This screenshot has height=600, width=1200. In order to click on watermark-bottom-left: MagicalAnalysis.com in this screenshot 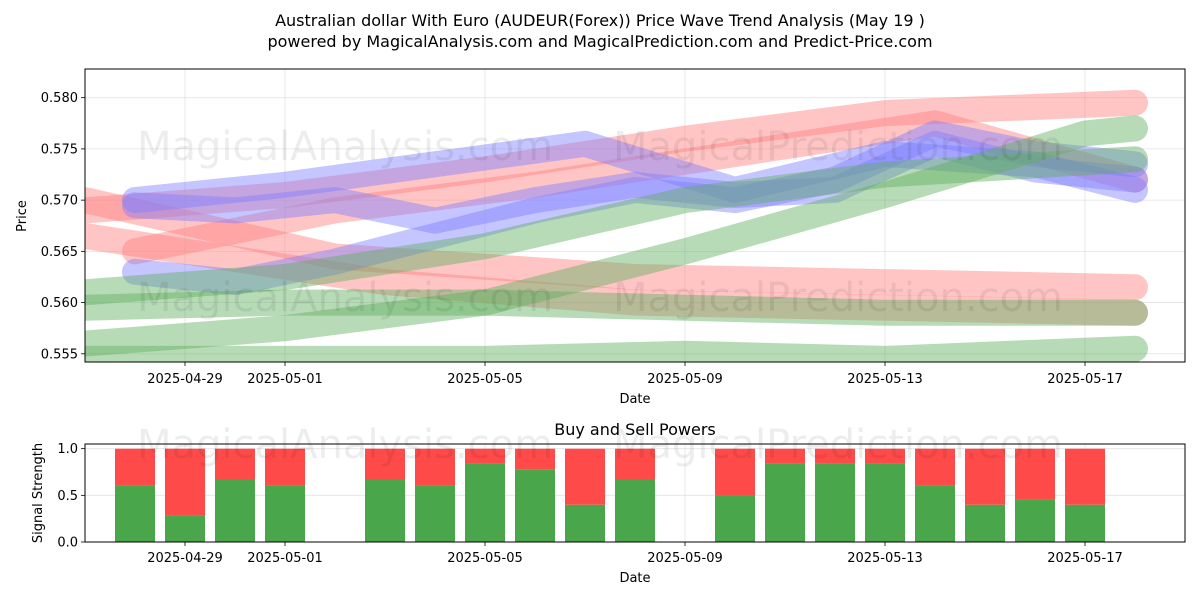, I will do `click(345, 445)`.